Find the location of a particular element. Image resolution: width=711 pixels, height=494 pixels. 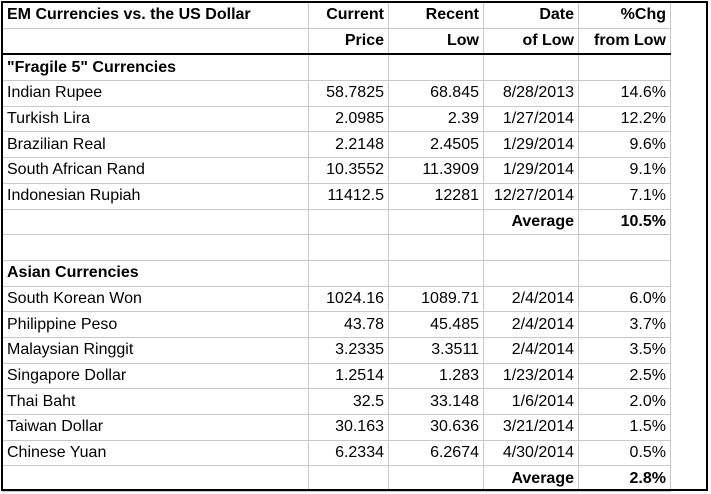

col-header-recent: Recent is located at coordinates (436, 15).